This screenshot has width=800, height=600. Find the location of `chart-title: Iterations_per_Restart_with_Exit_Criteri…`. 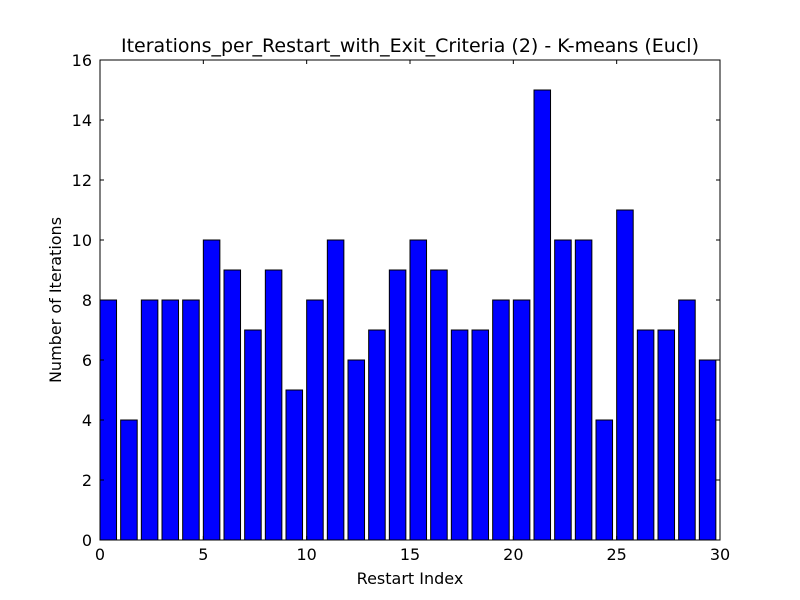

chart-title: Iterations_per_Restart_with_Exit_Criteri… is located at coordinates (410, 46).